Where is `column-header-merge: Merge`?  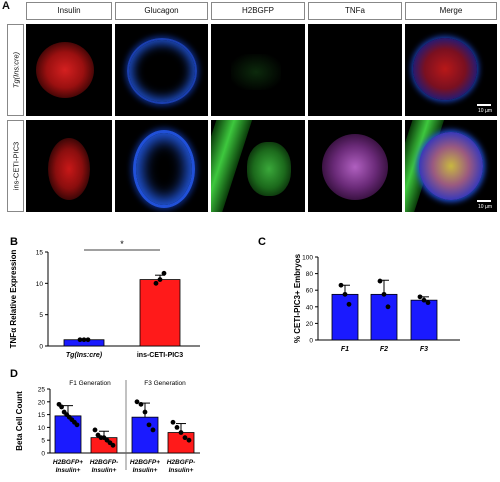
column-header-merge: Merge is located at coordinates (451, 11).